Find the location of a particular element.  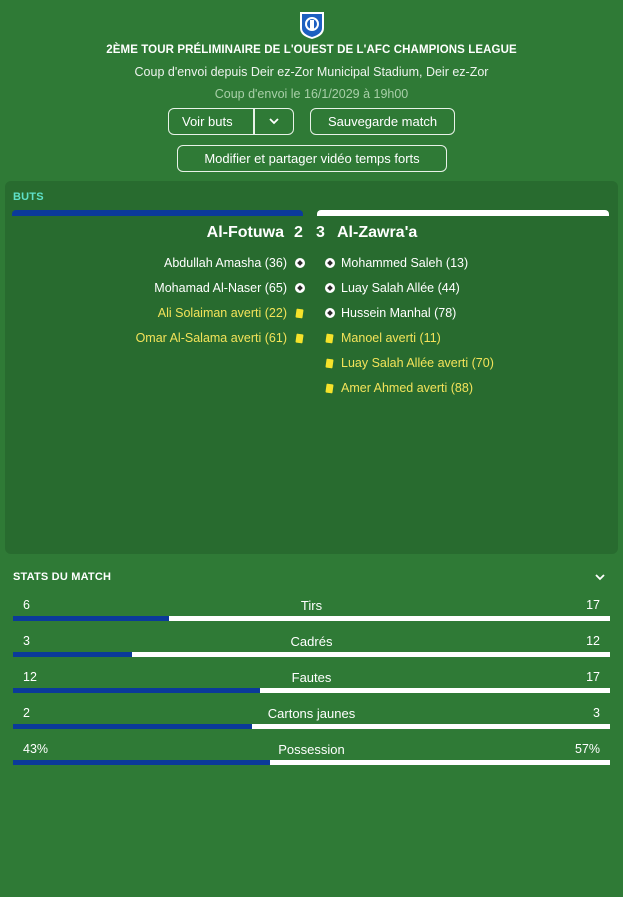

stat-away-value: 12 is located at coordinates (593, 641).